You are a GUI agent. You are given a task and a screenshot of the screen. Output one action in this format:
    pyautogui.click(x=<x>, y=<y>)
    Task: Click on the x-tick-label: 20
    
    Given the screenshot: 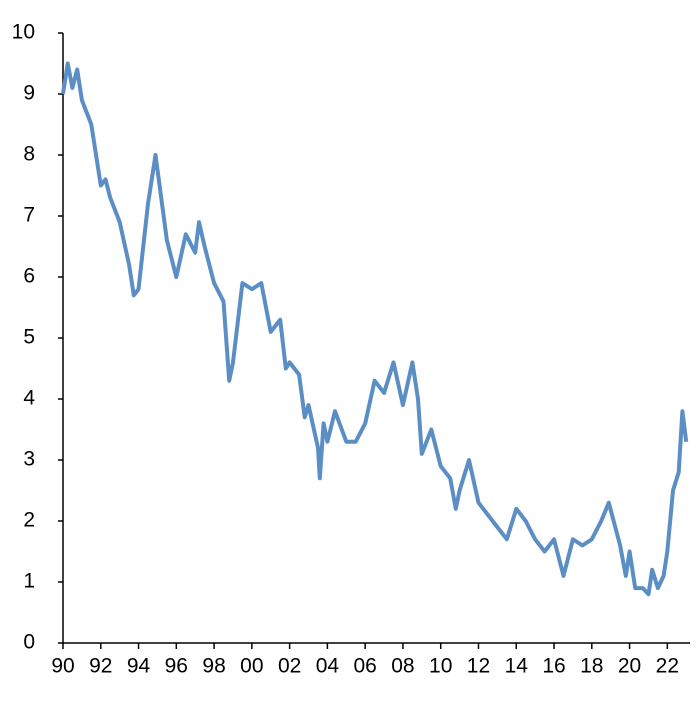 What is the action you would take?
    pyautogui.click(x=629, y=666)
    